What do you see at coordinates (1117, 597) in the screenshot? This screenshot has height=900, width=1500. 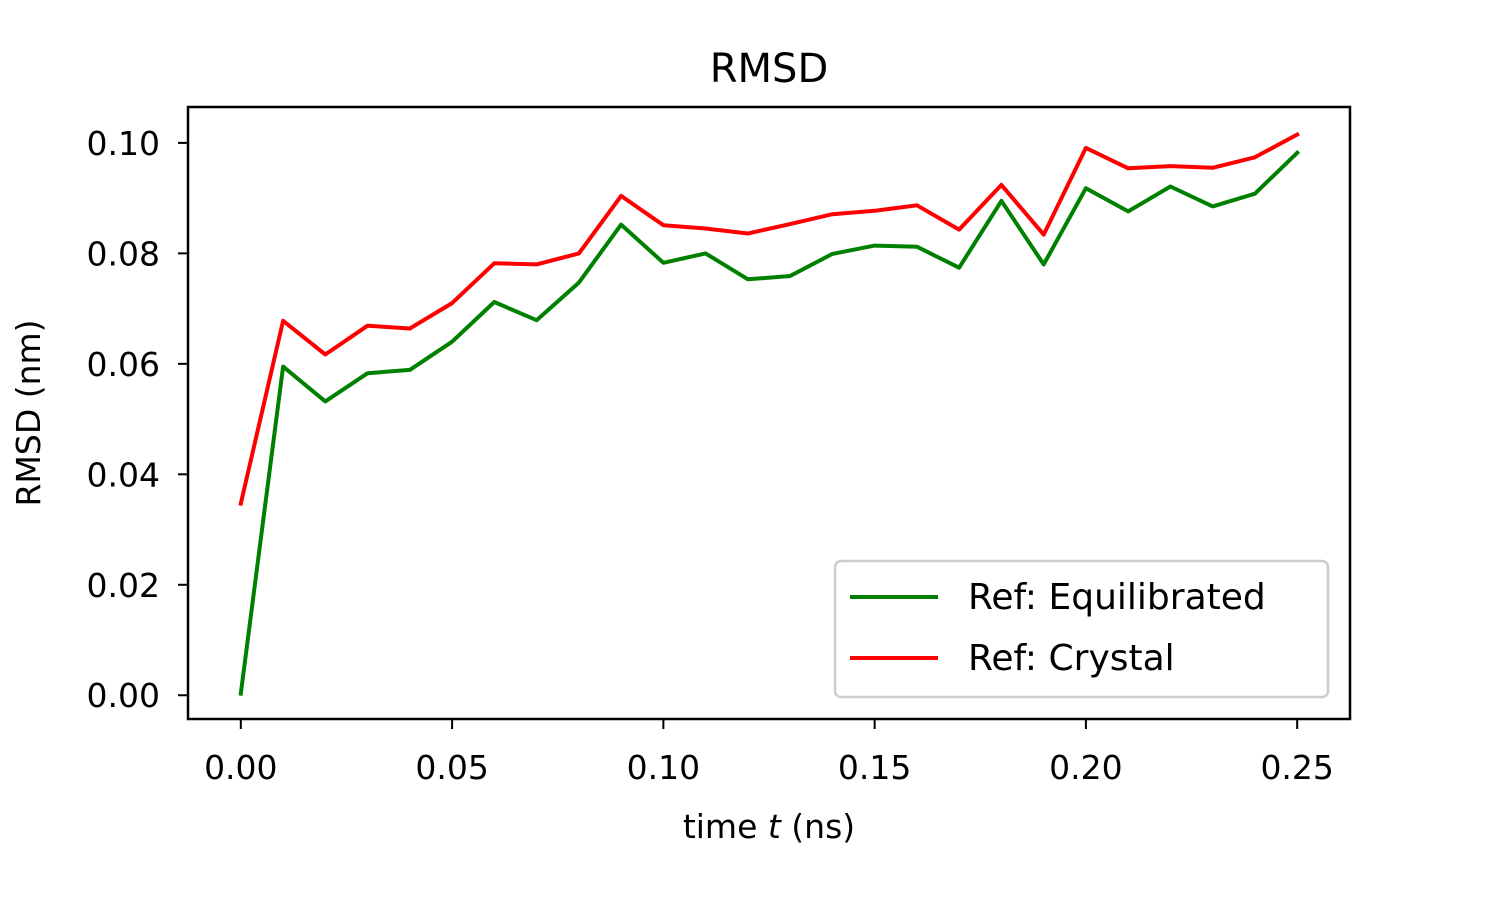 I see `legend-label-equilibrated: Ref: Equilibrated` at bounding box center [1117, 597].